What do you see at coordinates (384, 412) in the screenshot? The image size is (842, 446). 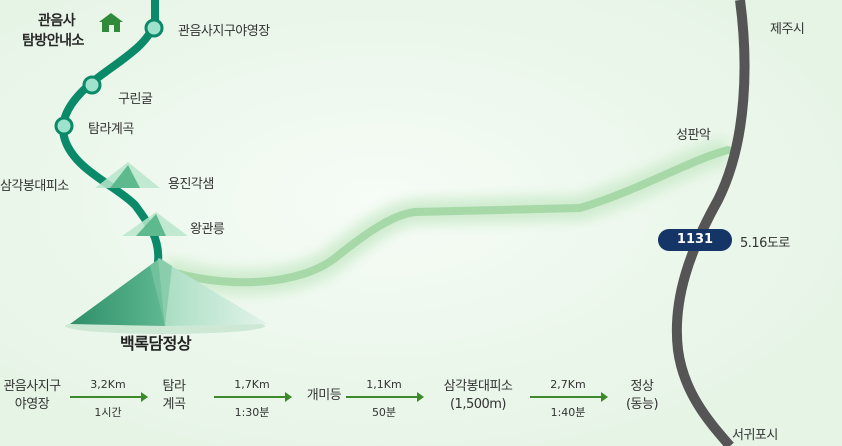 I see `segment-time: 50분` at bounding box center [384, 412].